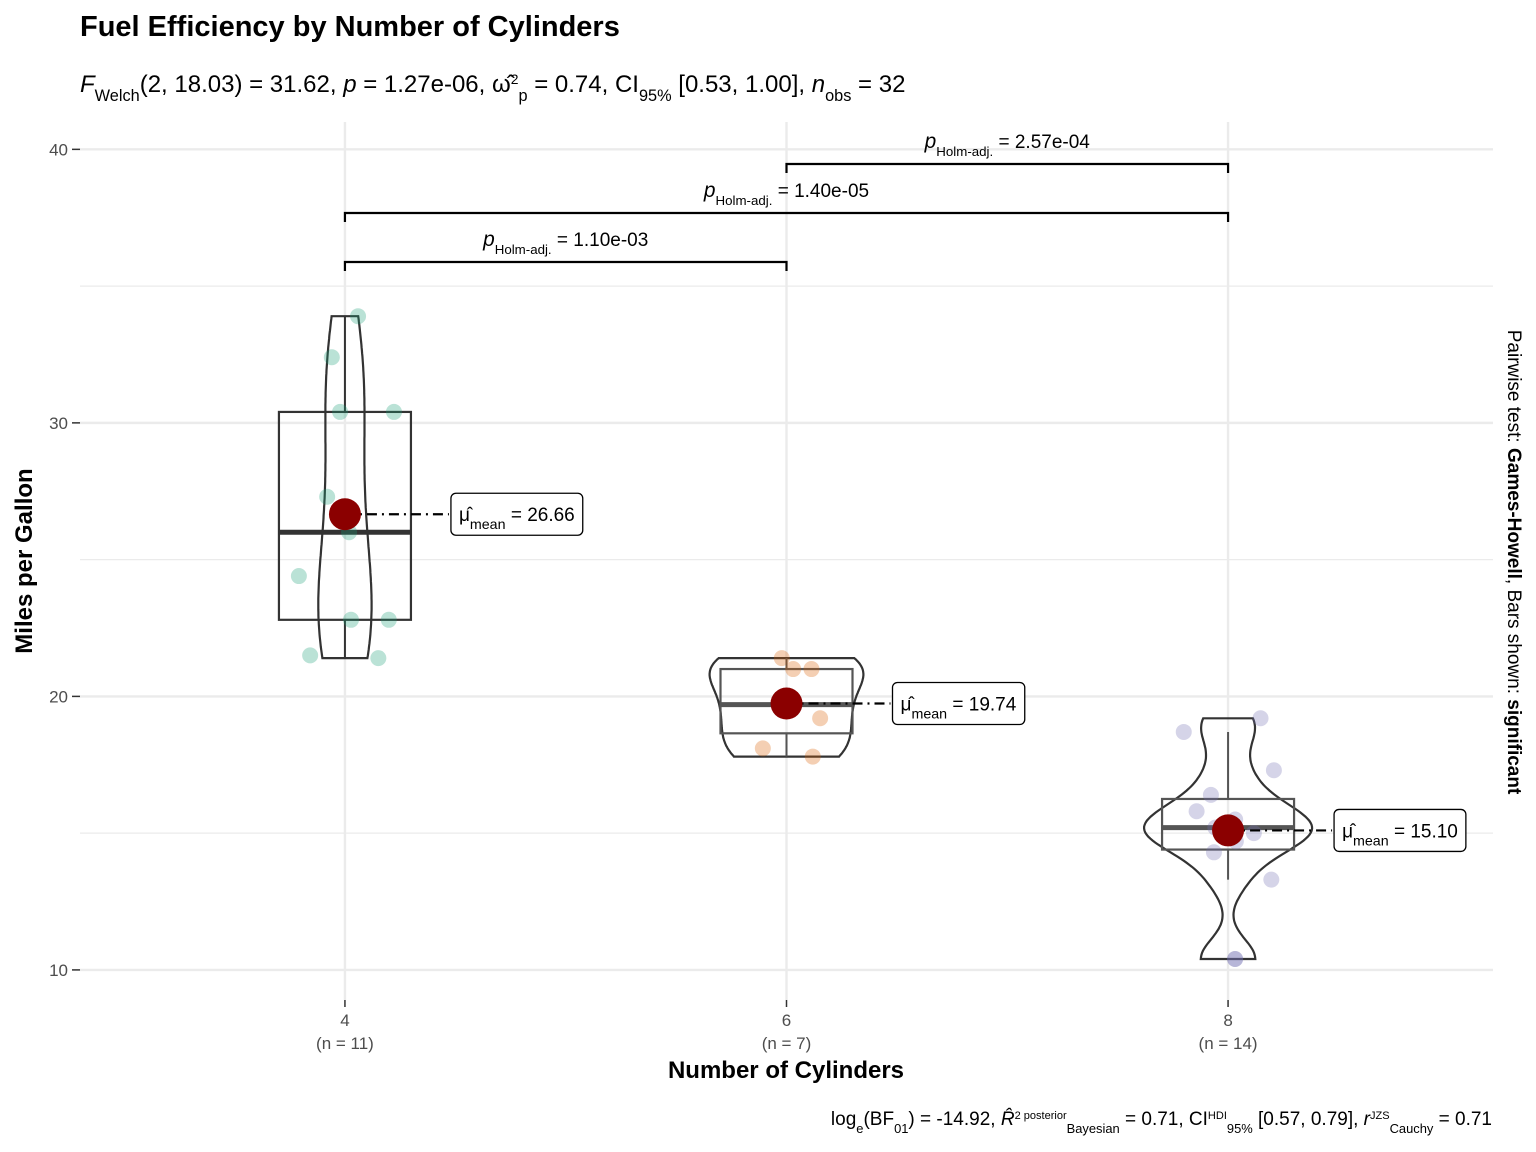  Describe the element at coordinates (1041, 1116) in the screenshot. I see `text-segment: 2 posterior` at that location.